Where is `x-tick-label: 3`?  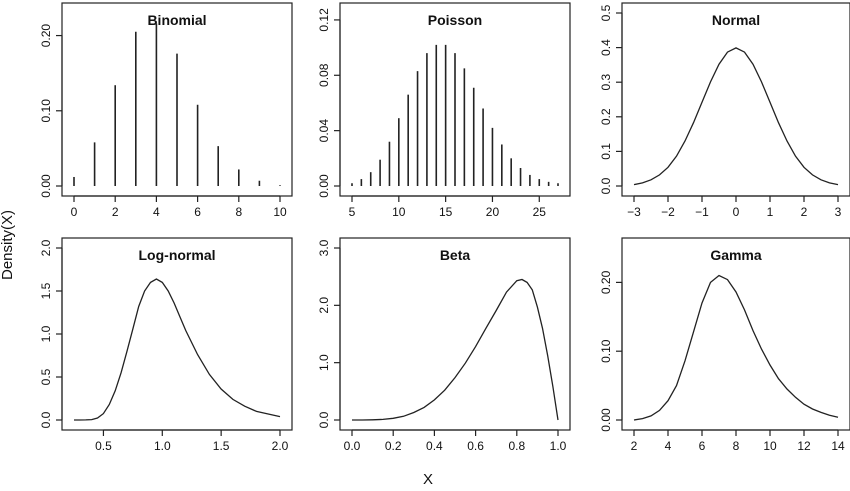 x-tick-label: 3 is located at coordinates (838, 212).